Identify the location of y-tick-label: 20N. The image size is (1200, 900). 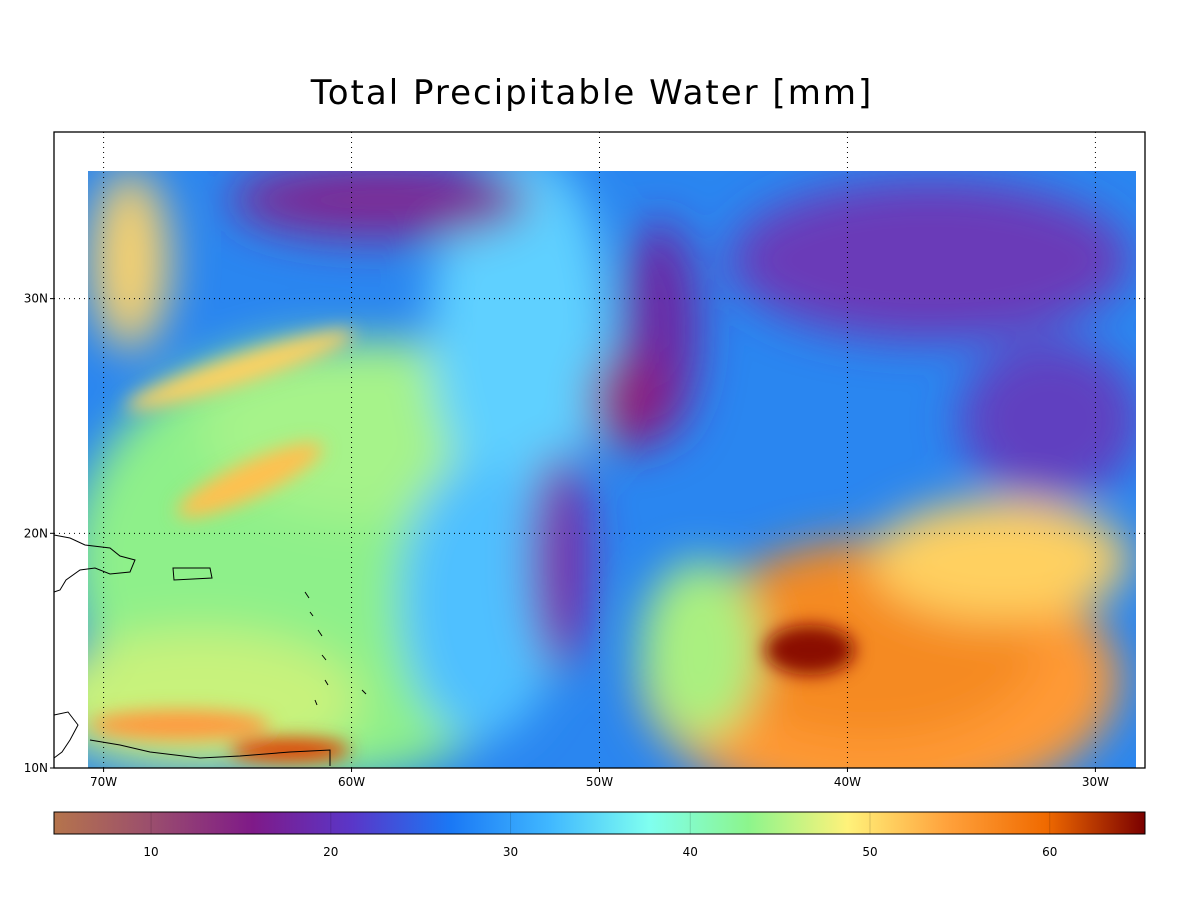
(36, 533).